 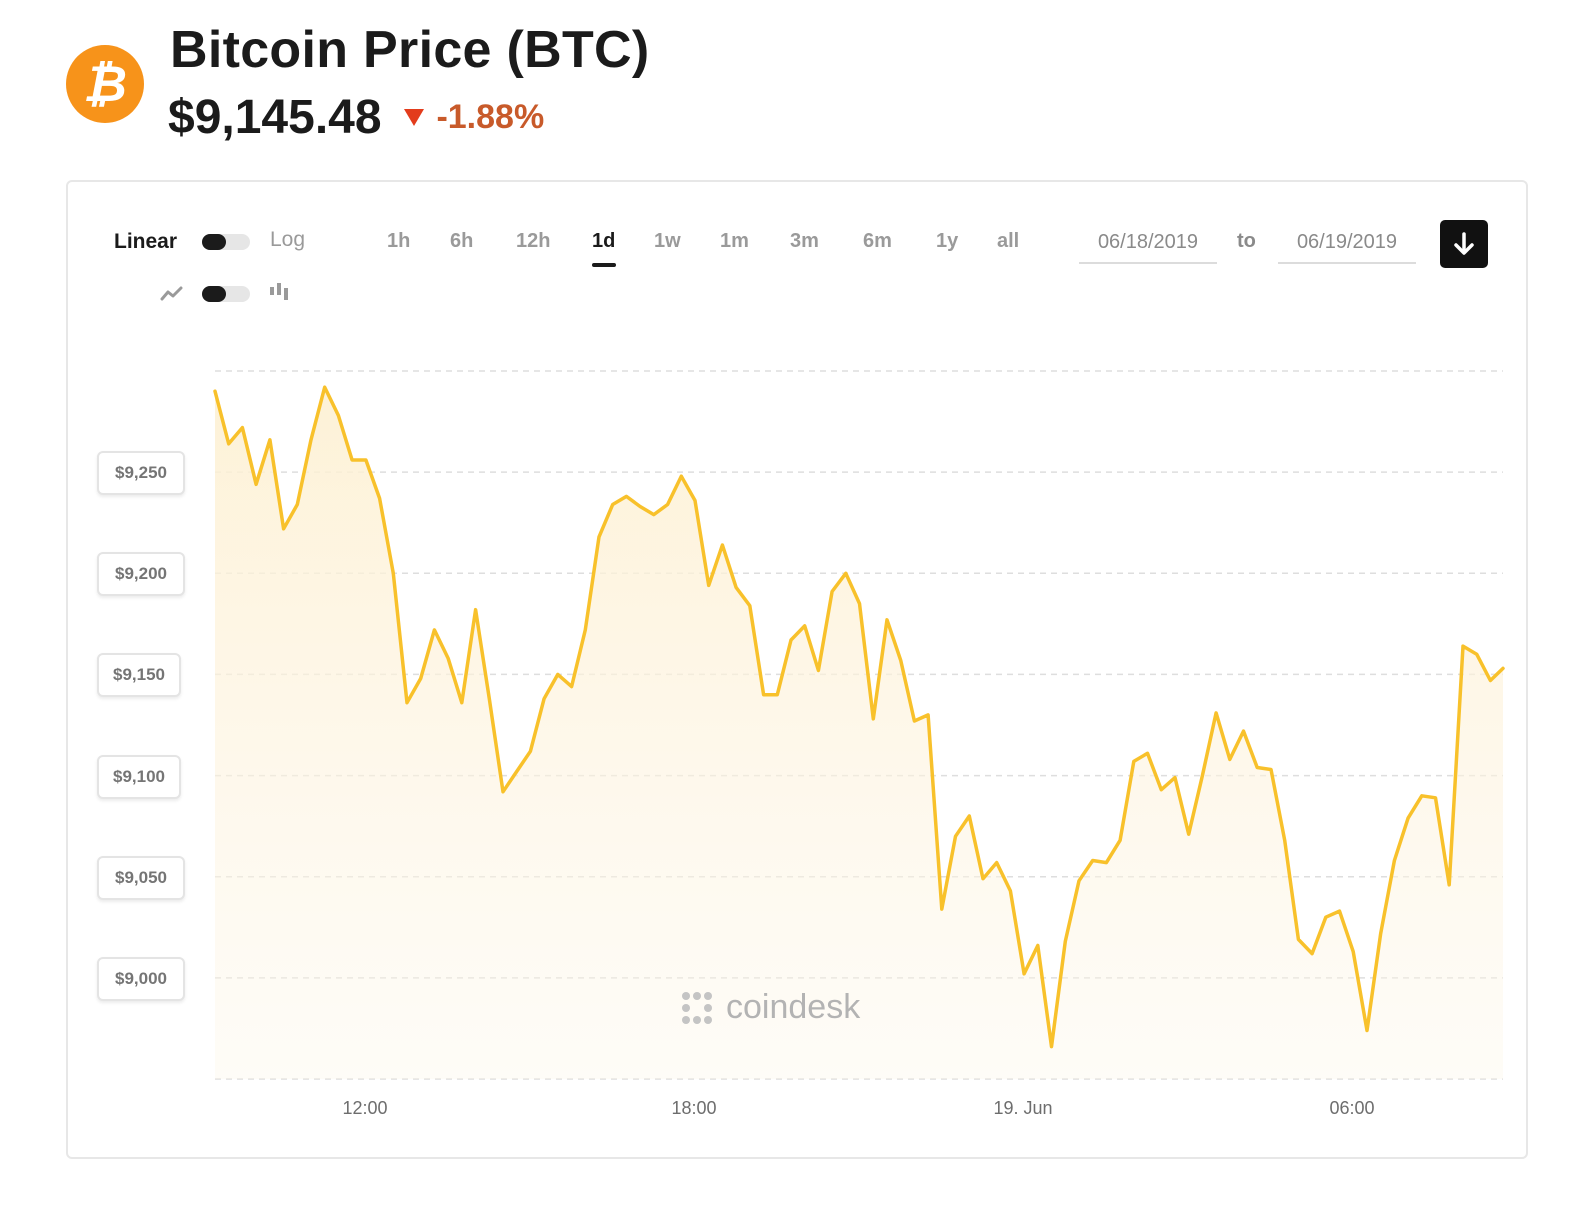 What do you see at coordinates (1464, 249) in the screenshot?
I see `download-icon-head` at bounding box center [1464, 249].